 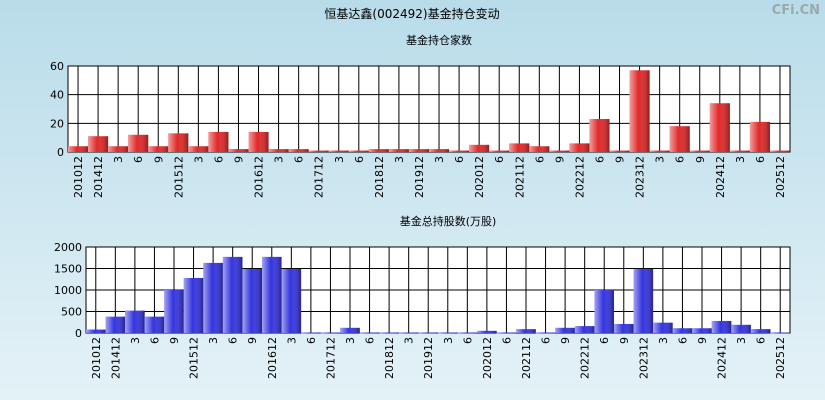 What do you see at coordinates (57, 95) in the screenshot?
I see `y-tick-label: 40` at bounding box center [57, 95].